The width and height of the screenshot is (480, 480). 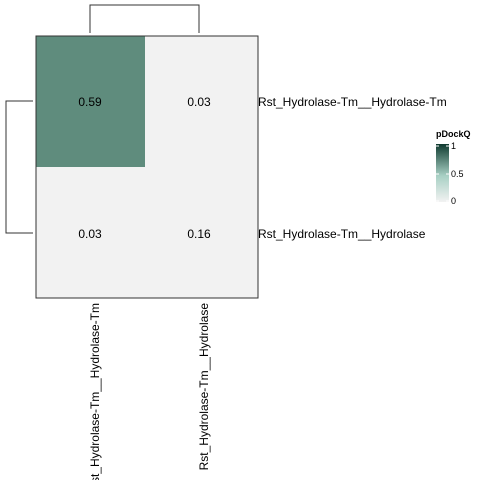 I want to click on color-legend: pDockQ 1 0.5 0, so click(x=453, y=167).